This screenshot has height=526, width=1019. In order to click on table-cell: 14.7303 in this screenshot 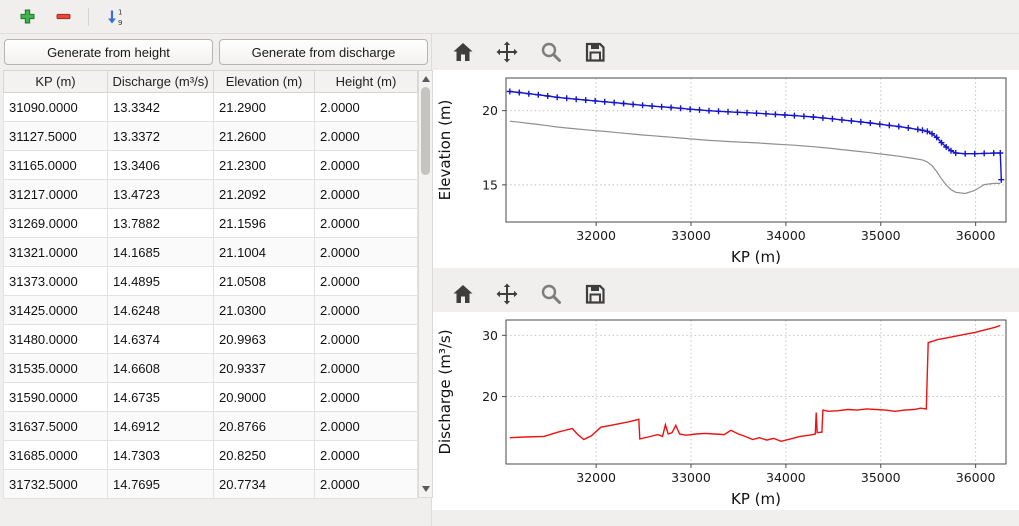, I will do `click(160, 455)`.